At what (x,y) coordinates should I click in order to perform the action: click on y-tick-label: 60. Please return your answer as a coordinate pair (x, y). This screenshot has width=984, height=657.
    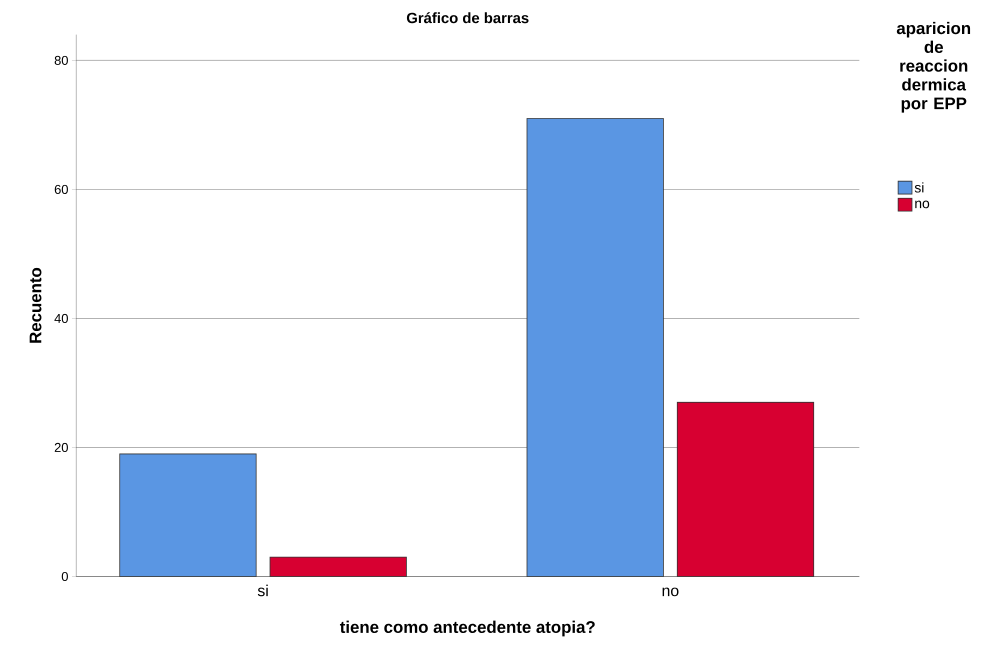
    Looking at the image, I should click on (61, 189).